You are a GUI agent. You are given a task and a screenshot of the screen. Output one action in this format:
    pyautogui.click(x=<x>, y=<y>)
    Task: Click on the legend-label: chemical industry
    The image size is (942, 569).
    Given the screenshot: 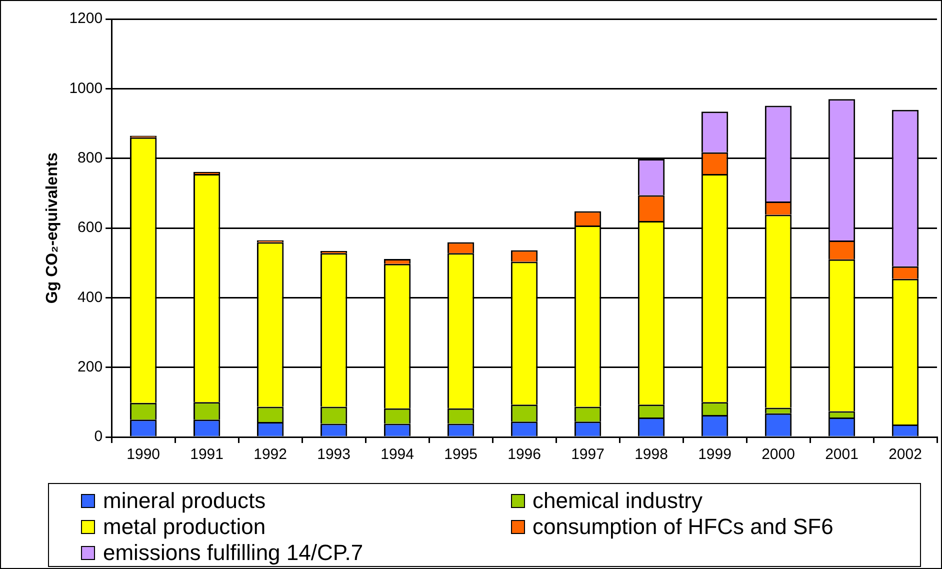 What is the action you would take?
    pyautogui.click(x=617, y=500)
    